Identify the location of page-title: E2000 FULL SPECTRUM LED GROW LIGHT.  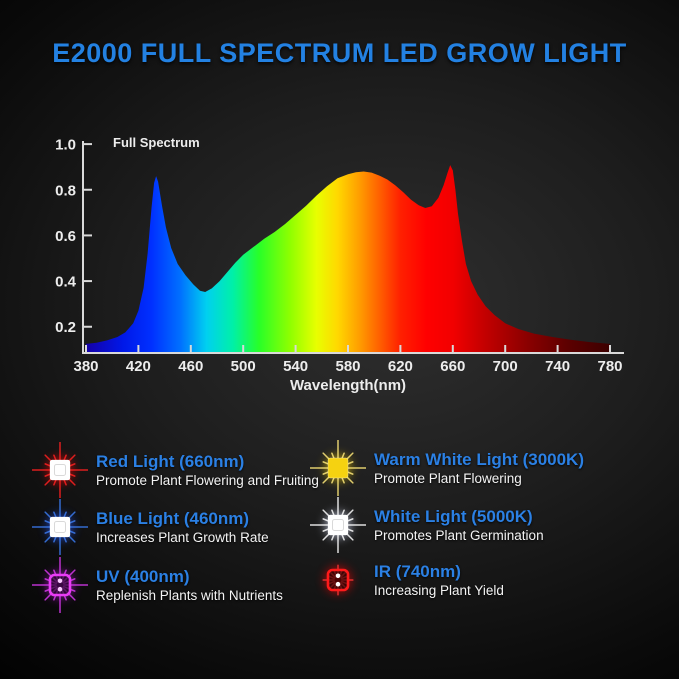
(339, 53).